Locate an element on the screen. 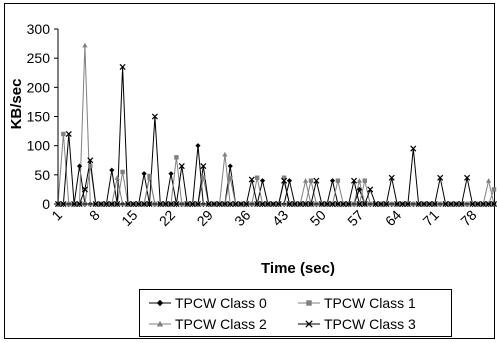 The image size is (499, 343). x-tick-label: 50 is located at coordinates (318, 218).